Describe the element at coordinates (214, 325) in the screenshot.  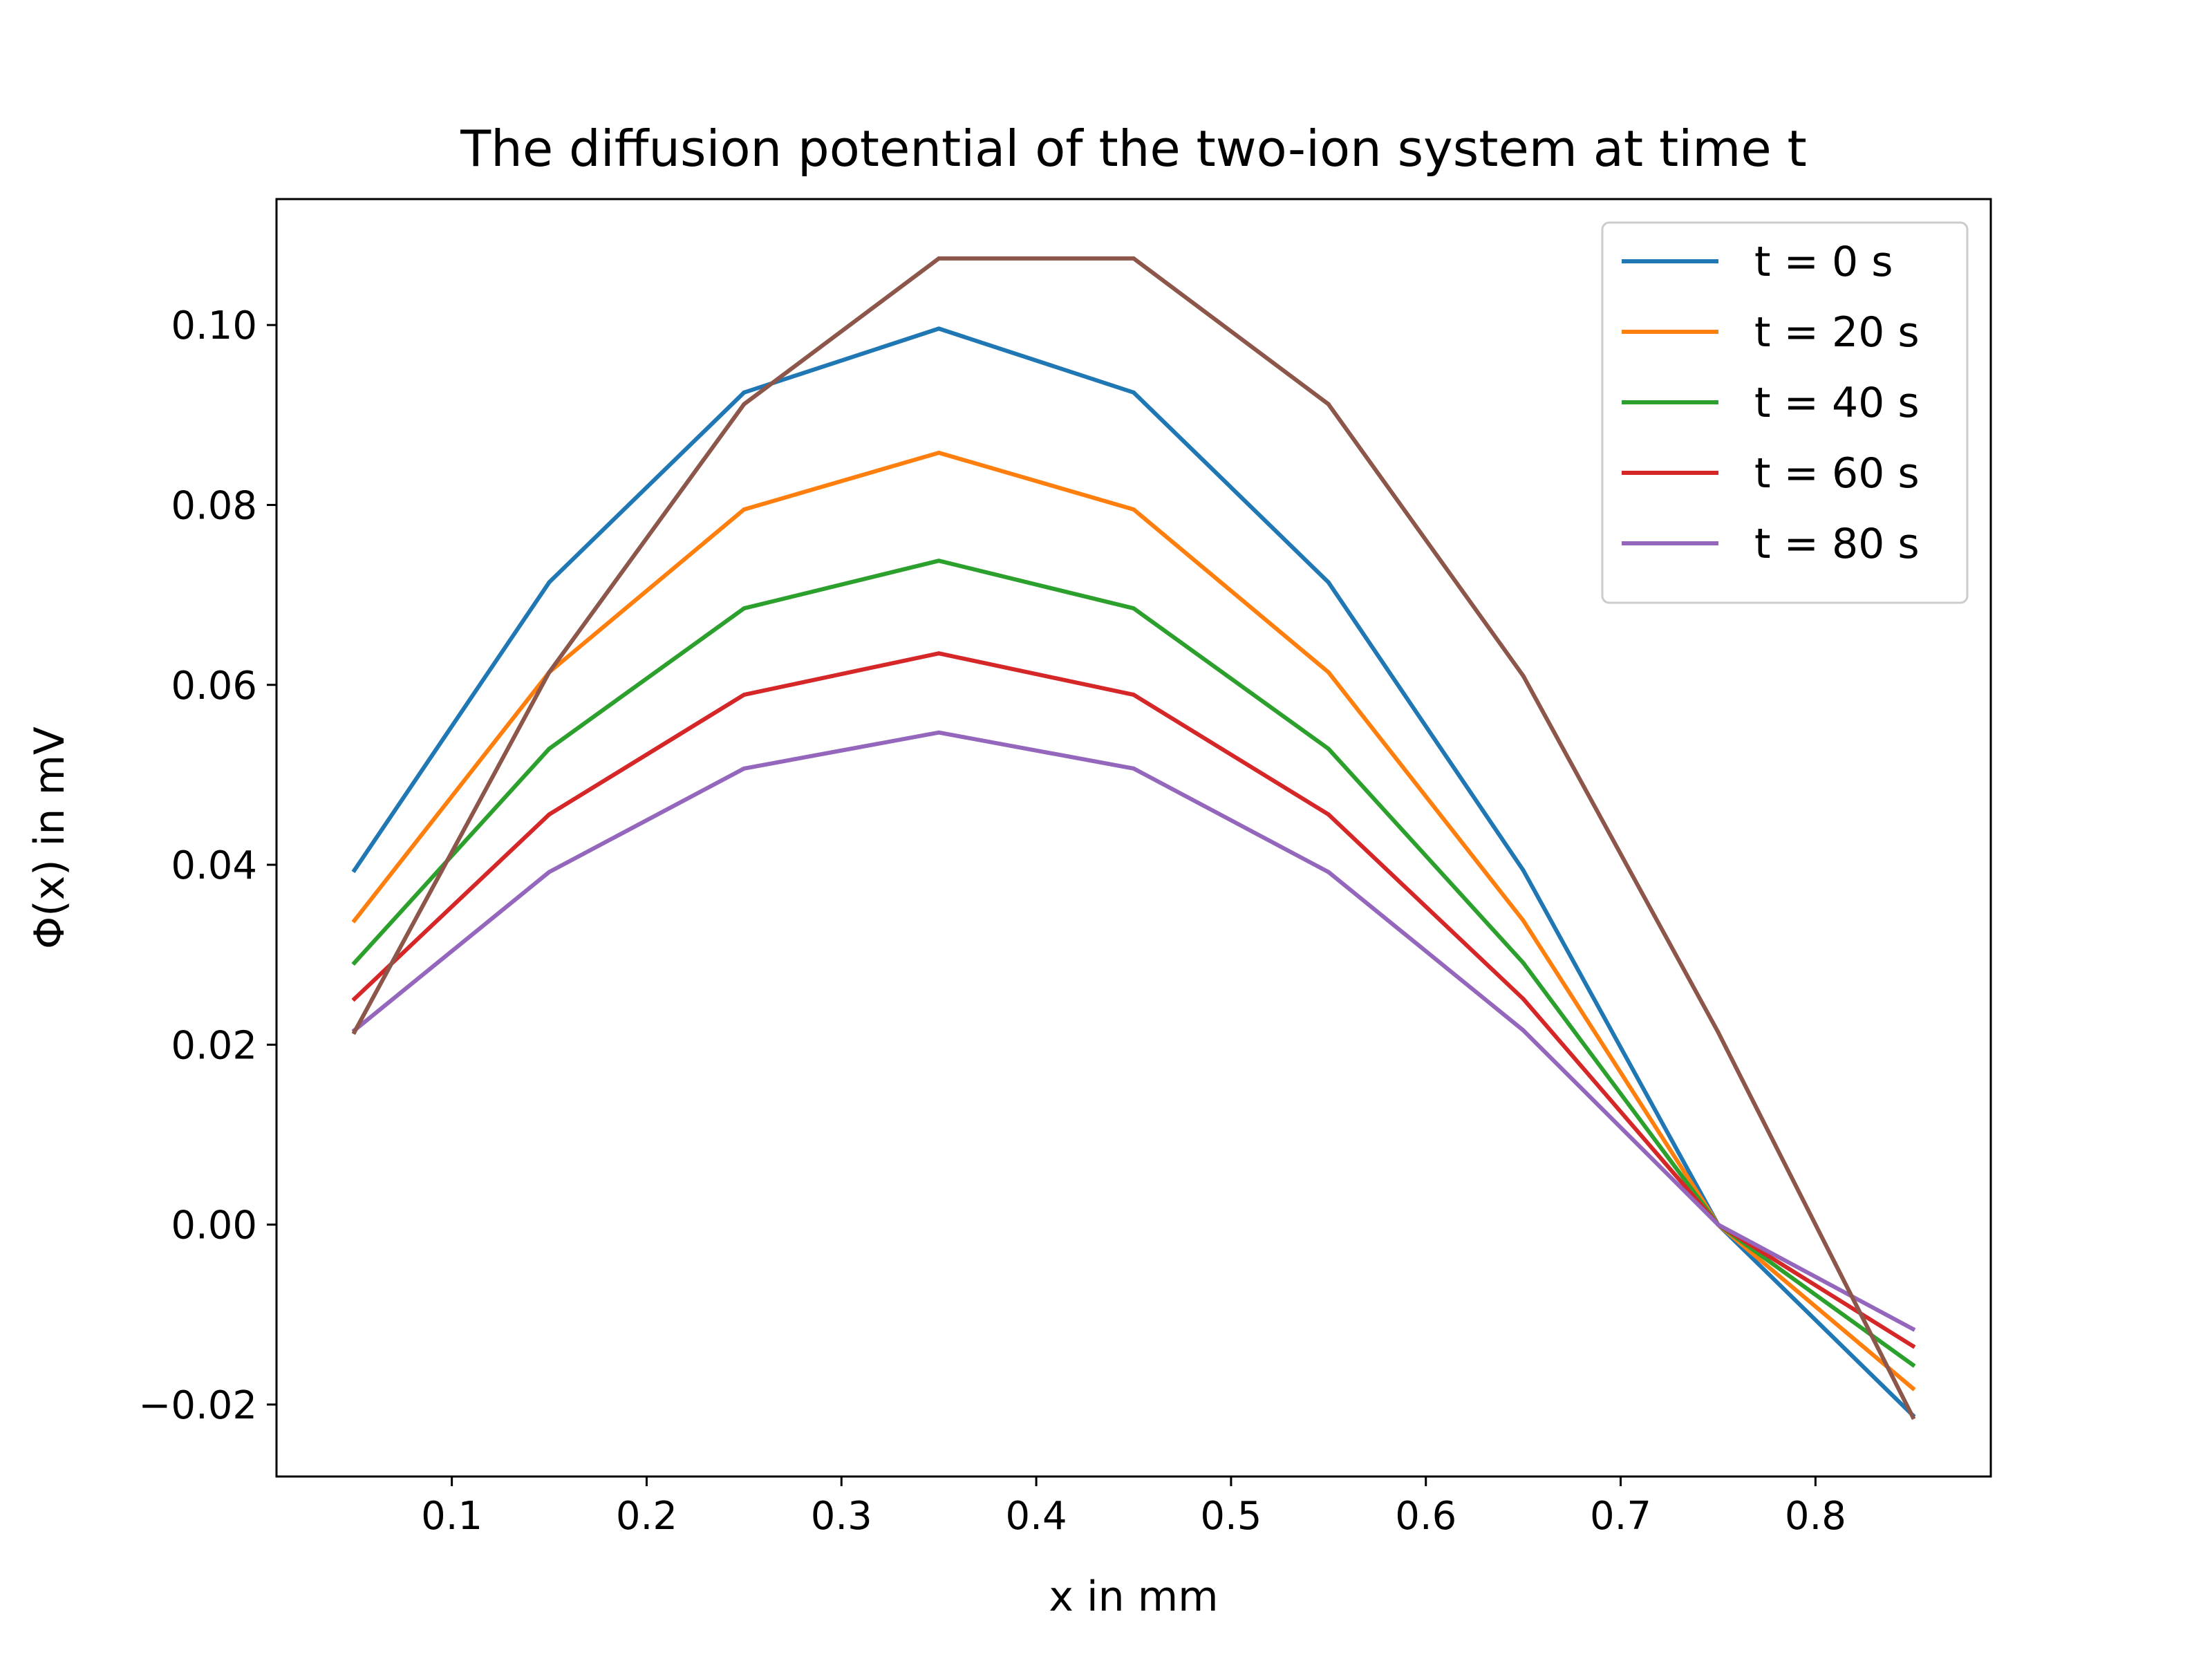
I see `y-tick-label: 0.10` at that location.